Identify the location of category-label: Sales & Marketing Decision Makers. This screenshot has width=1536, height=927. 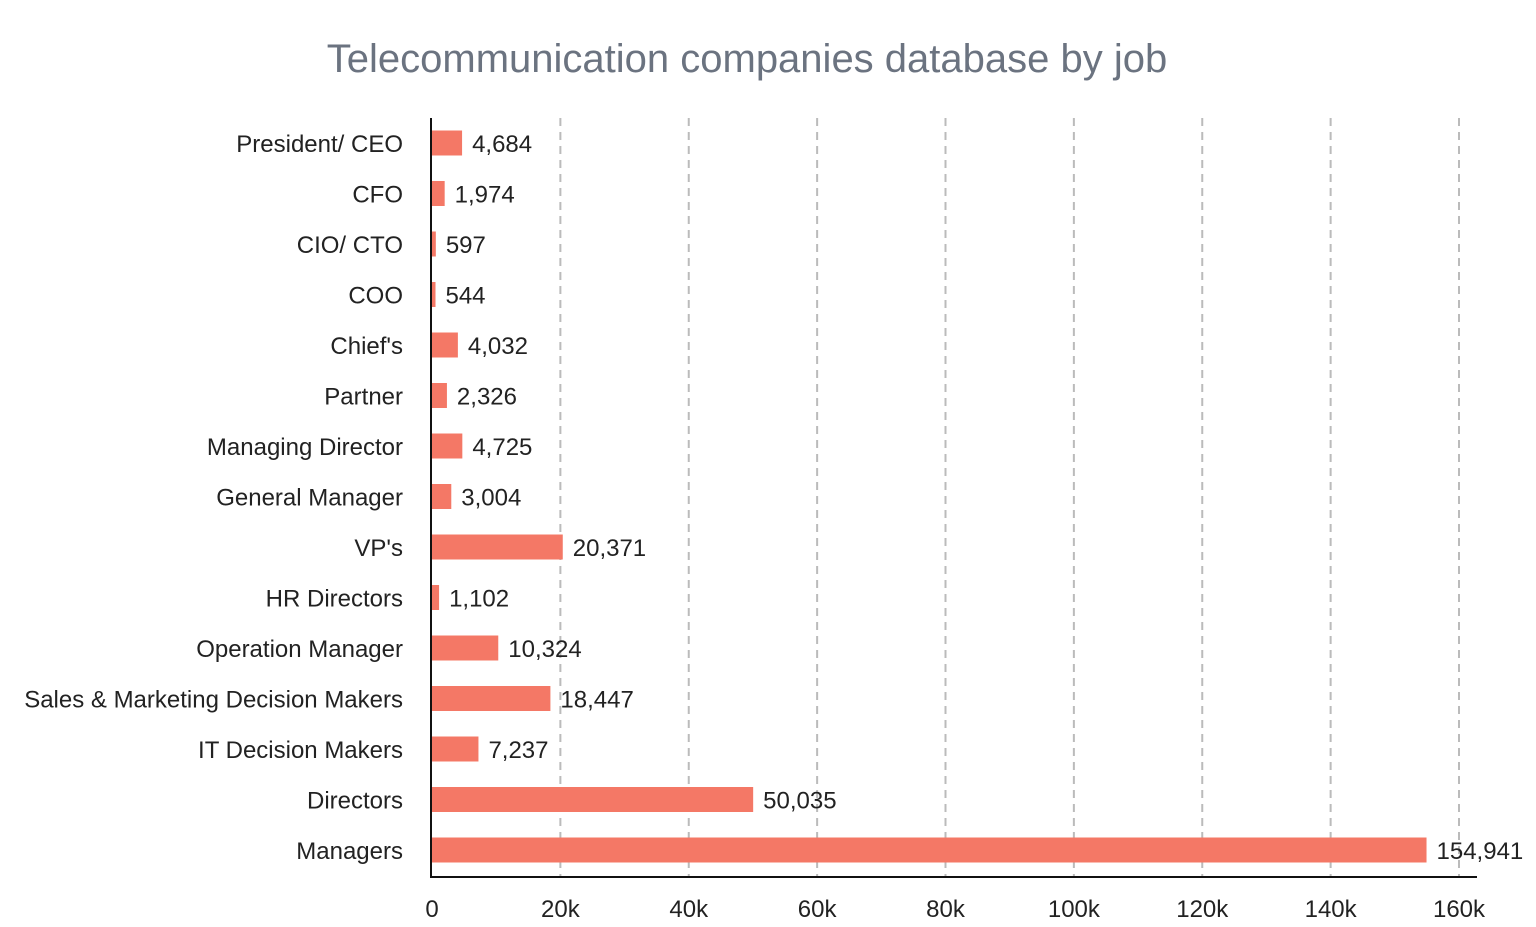
(213, 700).